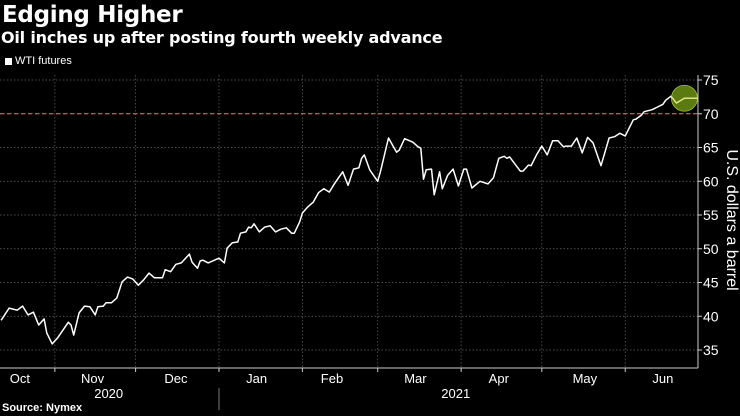 The width and height of the screenshot is (740, 416). I want to click on source-note: Source: Nymex, so click(42, 408).